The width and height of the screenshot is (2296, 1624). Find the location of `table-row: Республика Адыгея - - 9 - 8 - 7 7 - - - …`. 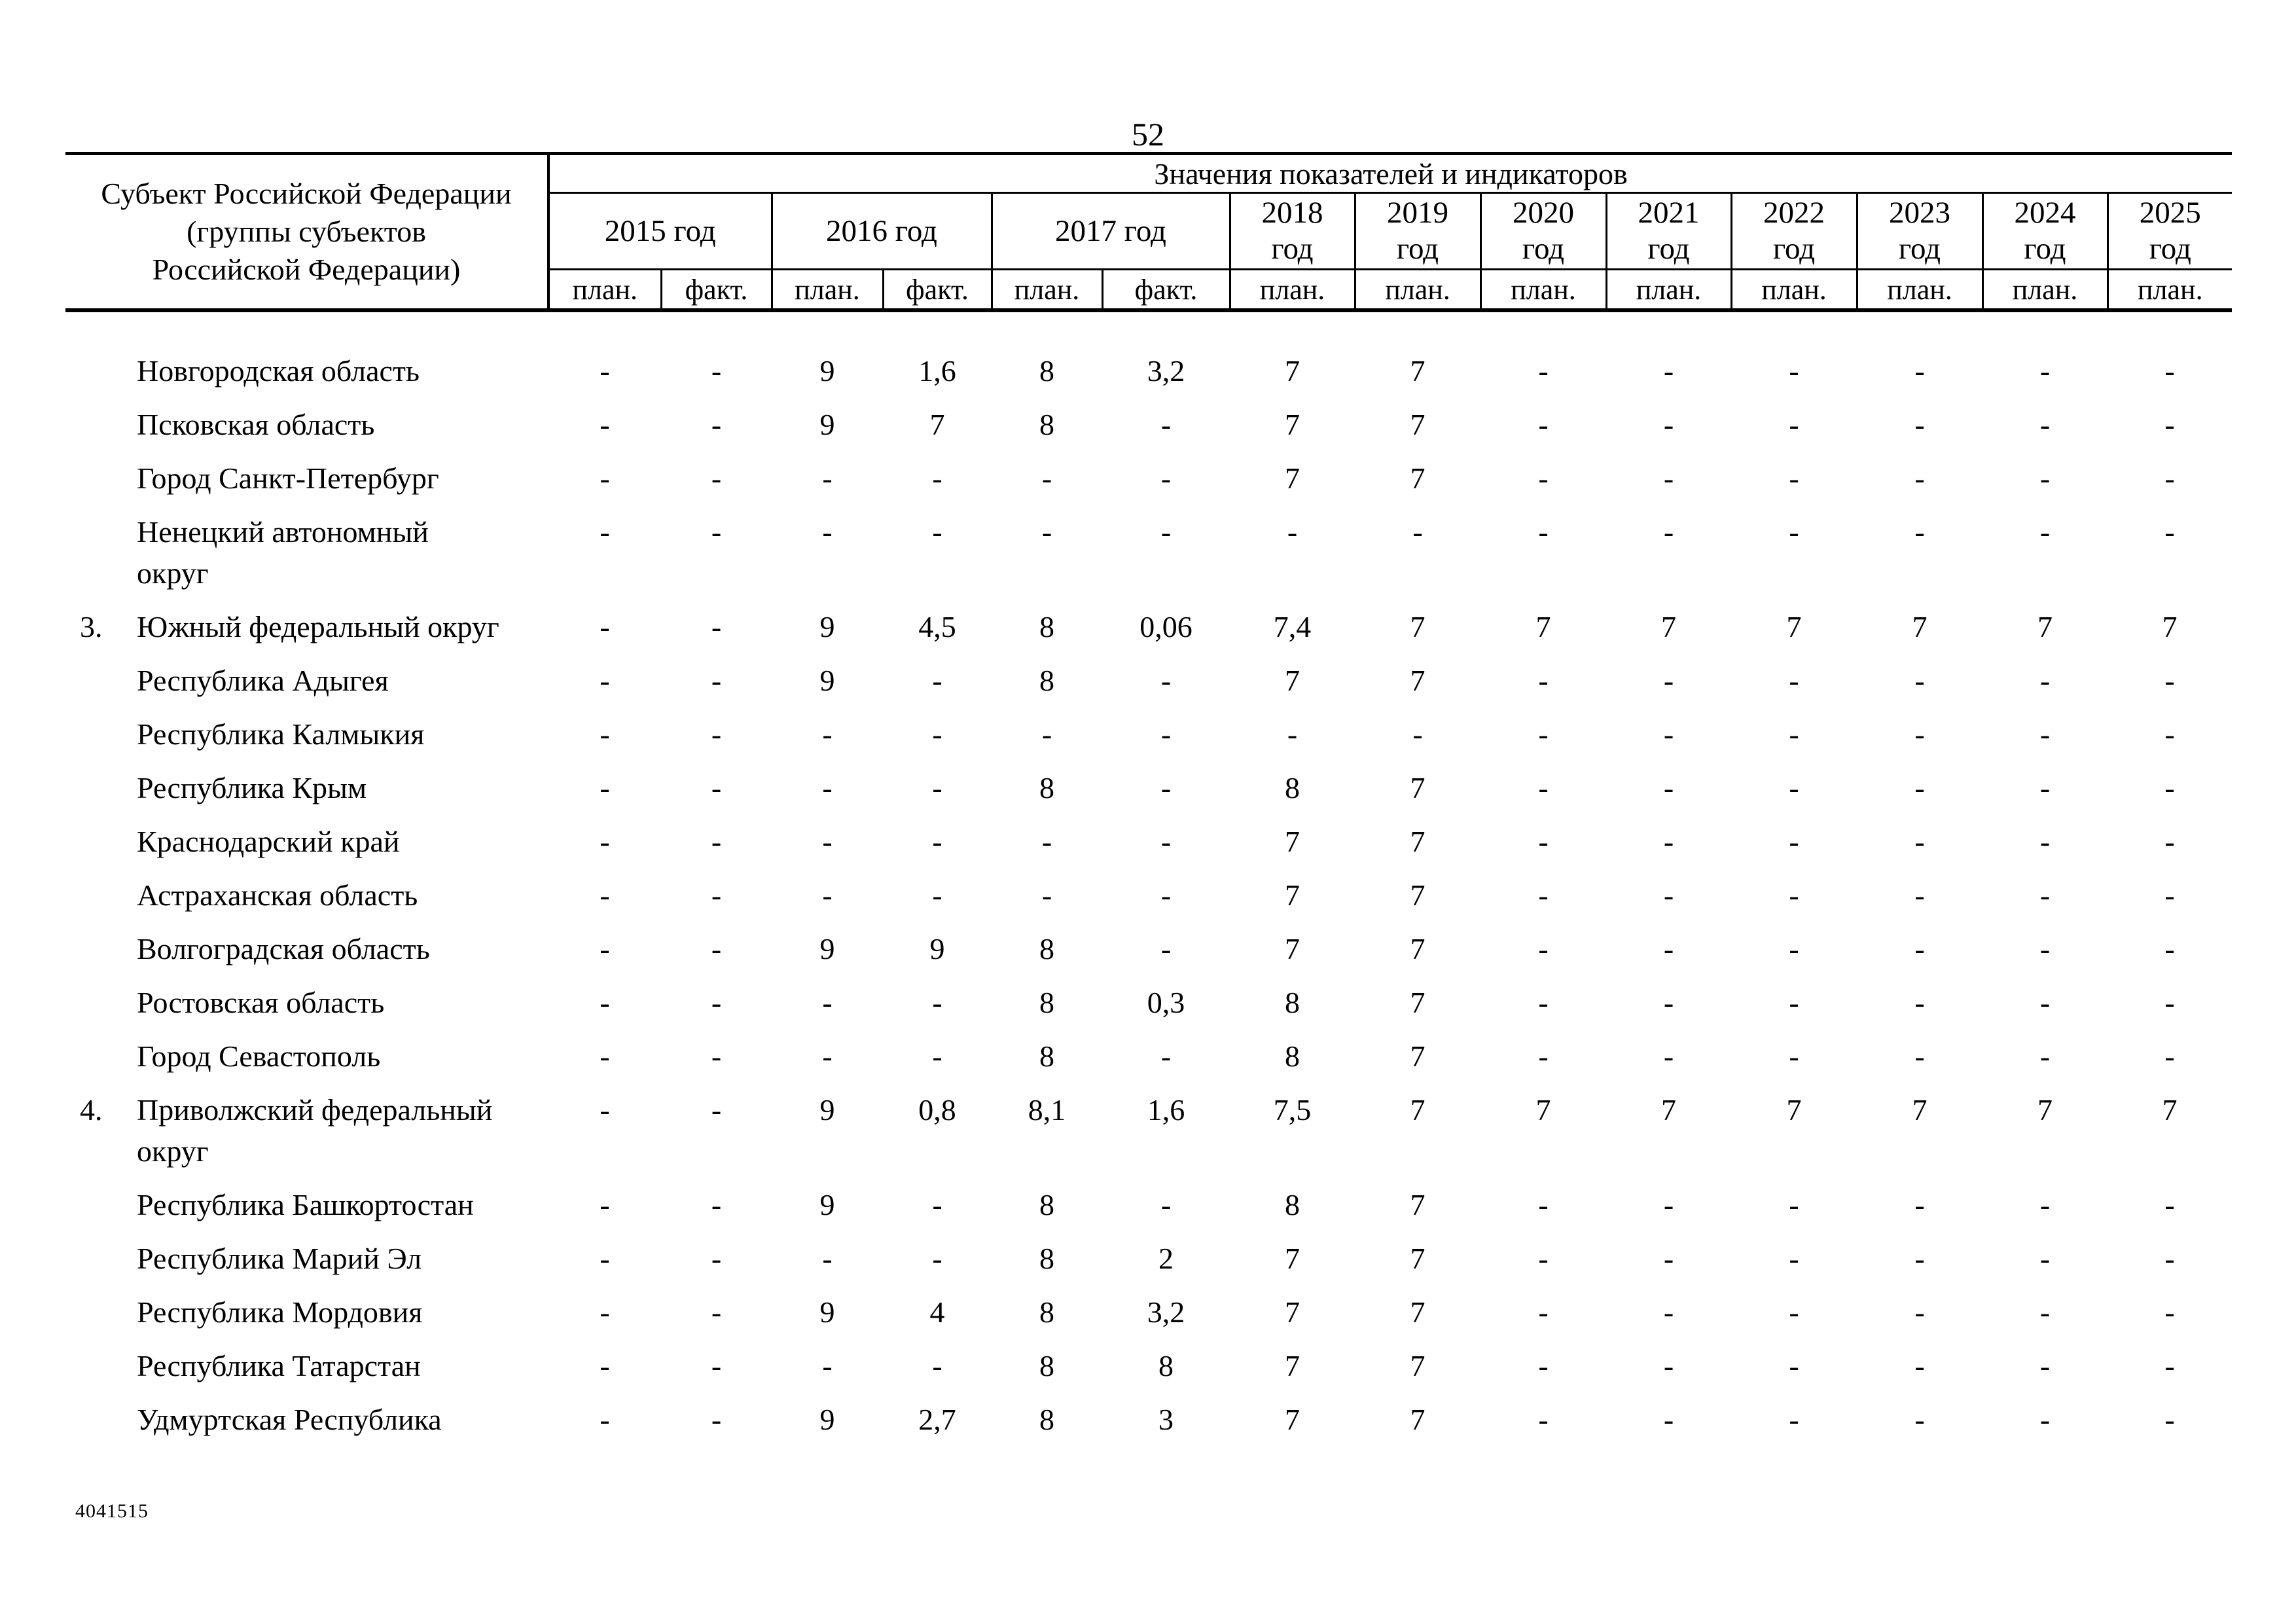

table-row: Республика Адыгея - - 9 - 8 - 7 7 - - - … is located at coordinates (1148, 680).